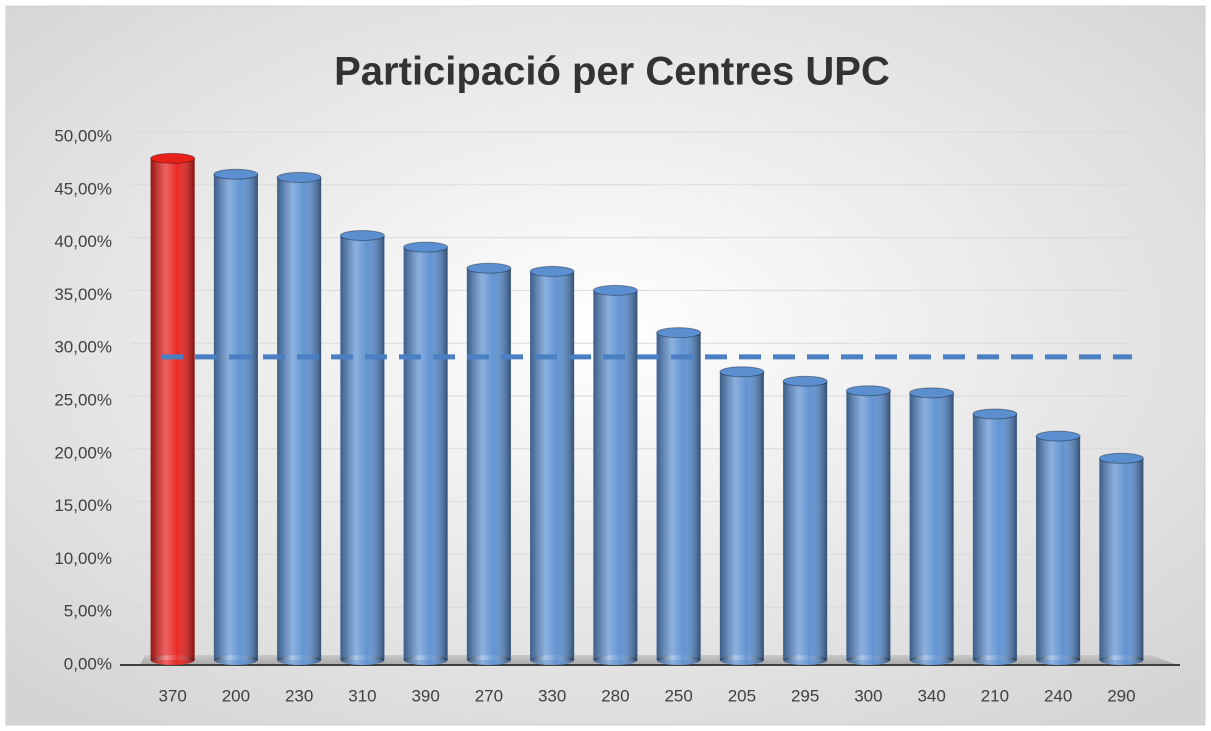  Describe the element at coordinates (612, 72) in the screenshot. I see `chart-title: Participació per Centres UPC` at that location.